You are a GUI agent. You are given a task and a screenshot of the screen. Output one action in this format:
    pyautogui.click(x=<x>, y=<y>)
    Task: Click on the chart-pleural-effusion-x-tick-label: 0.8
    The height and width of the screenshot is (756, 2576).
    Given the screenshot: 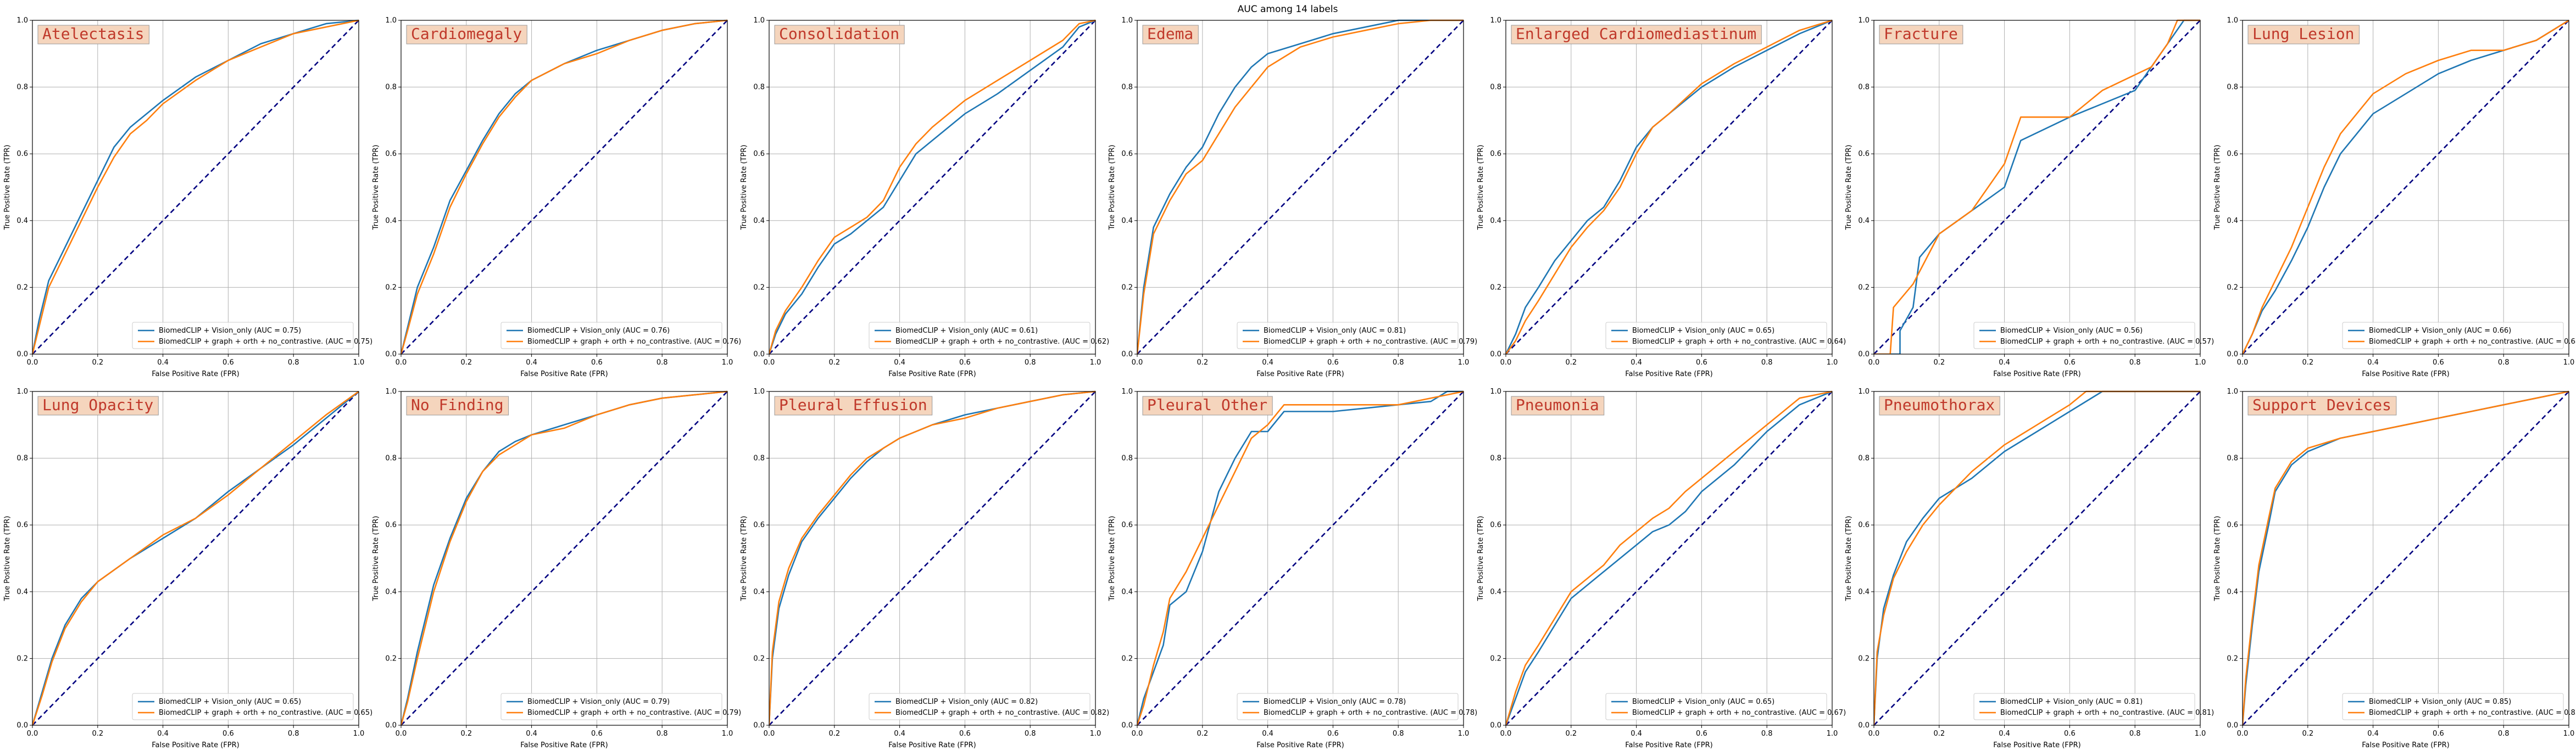 What is the action you would take?
    pyautogui.click(x=1030, y=734)
    